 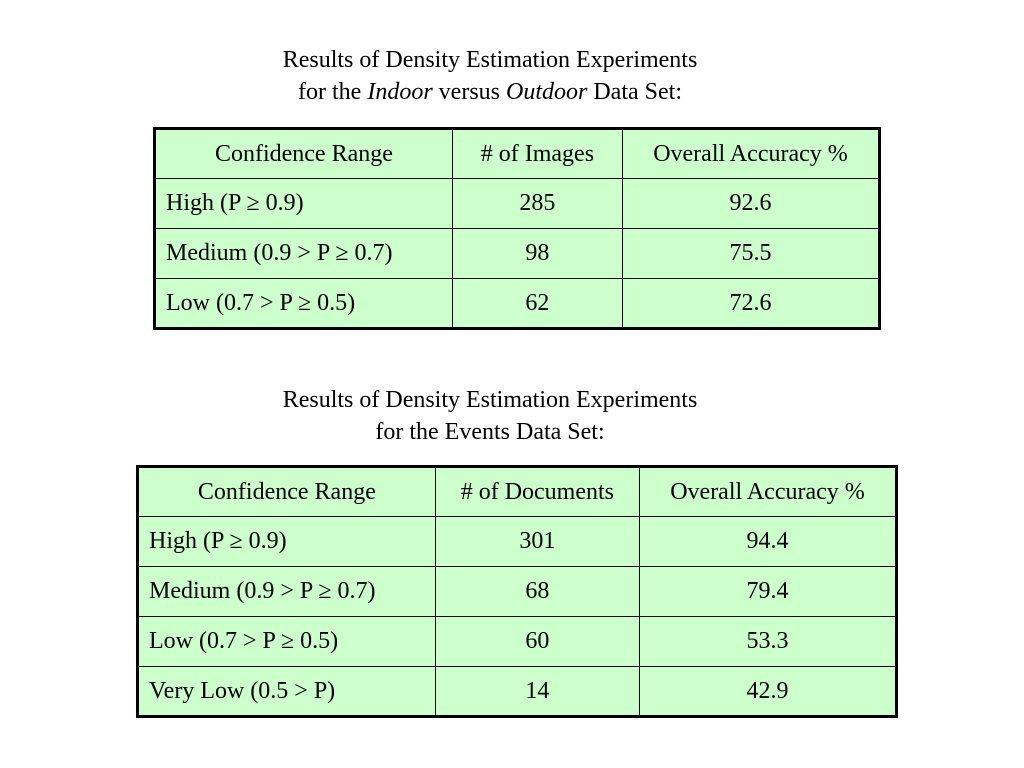 What do you see at coordinates (547, 92) in the screenshot?
I see `caption-outdoor: Outdoor` at bounding box center [547, 92].